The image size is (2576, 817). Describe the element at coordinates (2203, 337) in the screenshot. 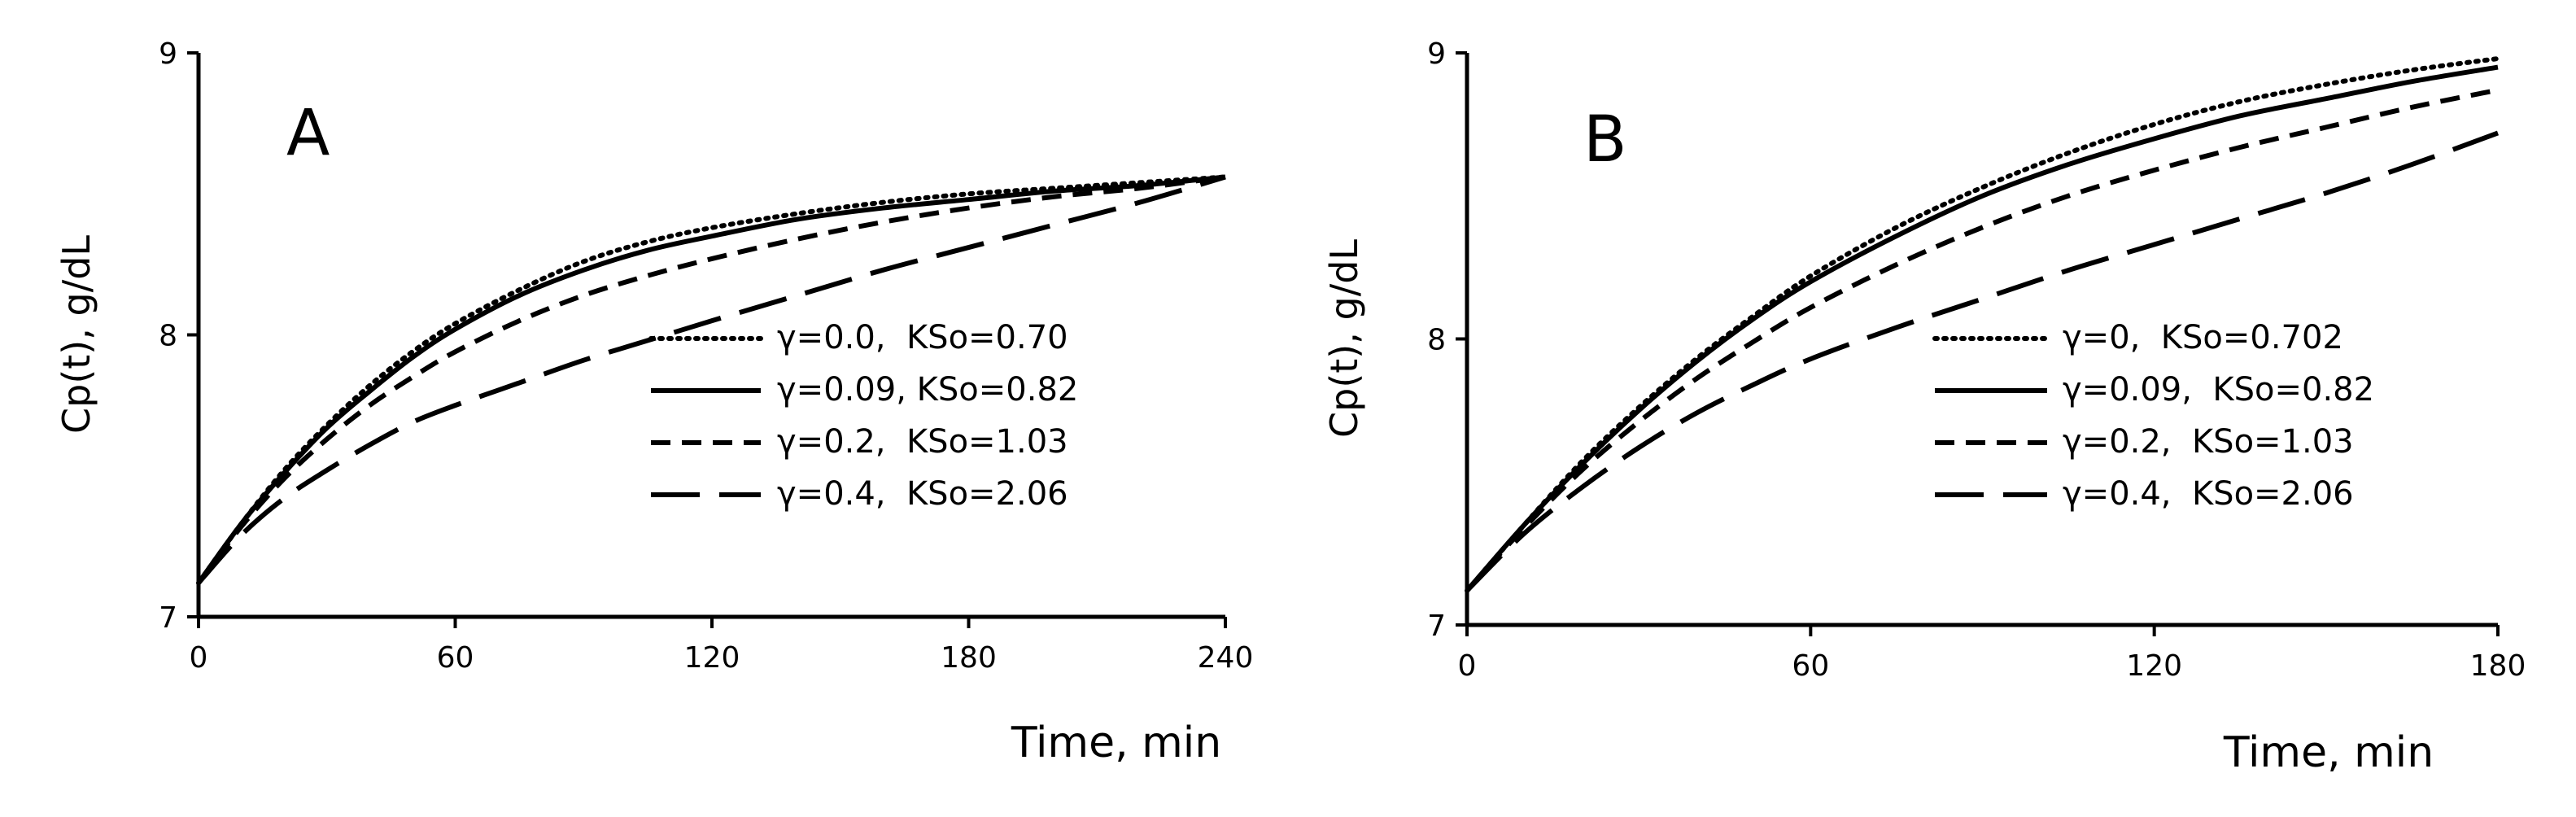

I see `legend-label: γ=0, KSo=0.702` at that location.